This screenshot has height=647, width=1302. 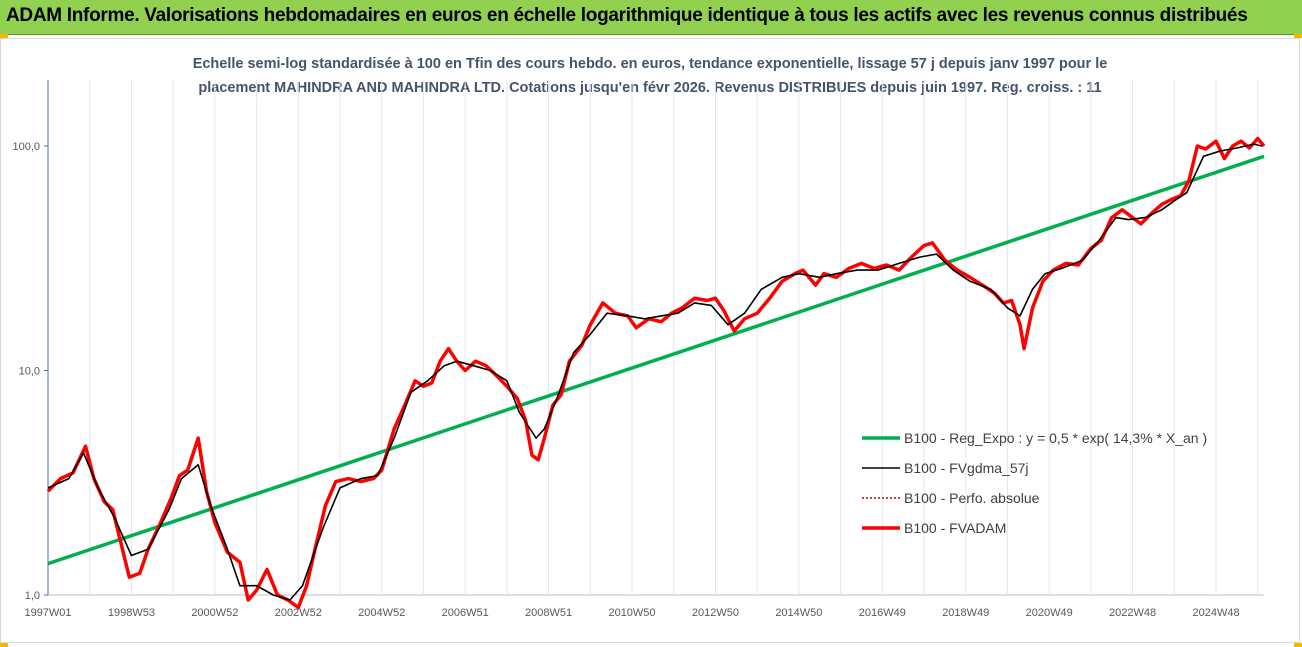 What do you see at coordinates (972, 498) in the screenshot?
I see `legend-label: B100 - Perfo. absolue` at bounding box center [972, 498].